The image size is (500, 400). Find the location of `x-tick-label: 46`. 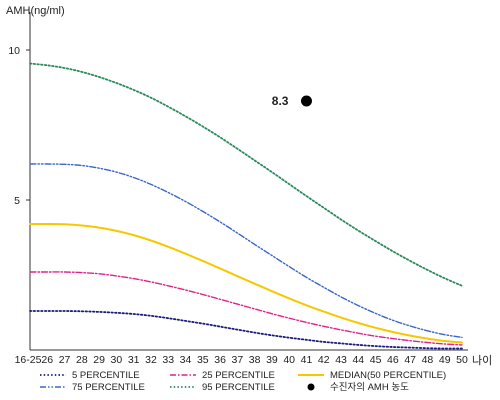

x-tick-label: 46 is located at coordinates (393, 360).